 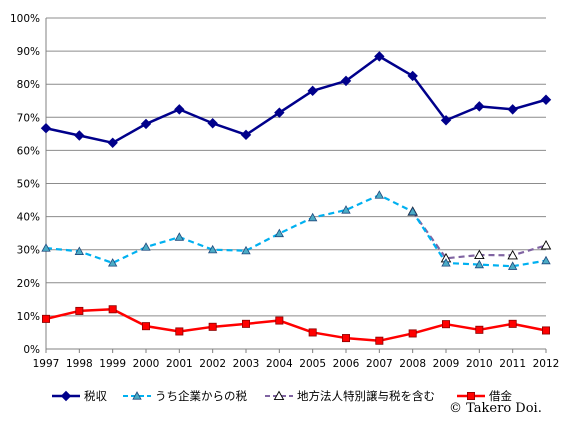 I want to click on legend-label: 地方法人特別譲与税を含む, so click(x=366, y=396).